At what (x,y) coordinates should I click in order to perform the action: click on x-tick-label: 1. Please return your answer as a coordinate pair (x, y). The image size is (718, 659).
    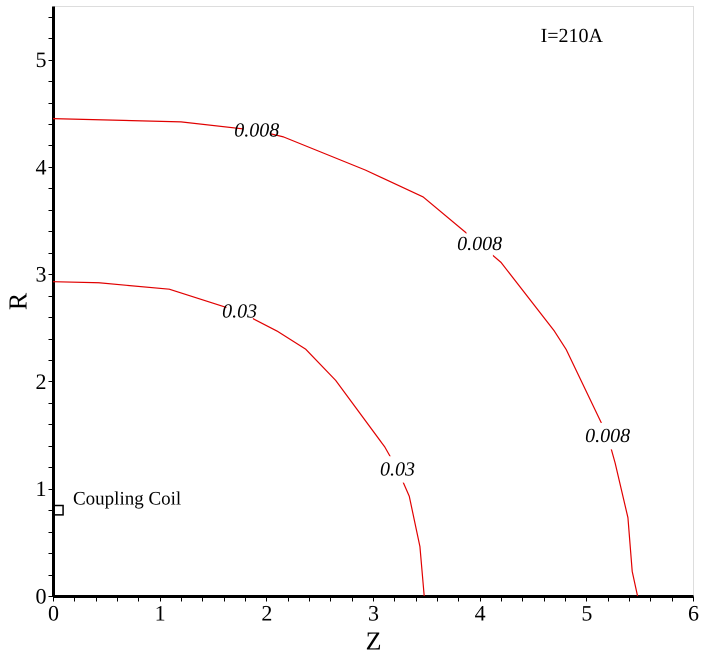
    Looking at the image, I should click on (160, 613).